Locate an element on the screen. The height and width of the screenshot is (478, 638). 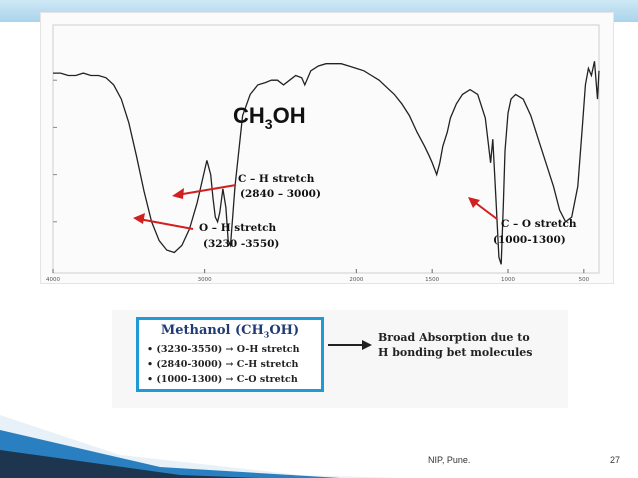
summary-line-oh: • (3230-3550) → O-H stretch is located at coordinates (223, 349).